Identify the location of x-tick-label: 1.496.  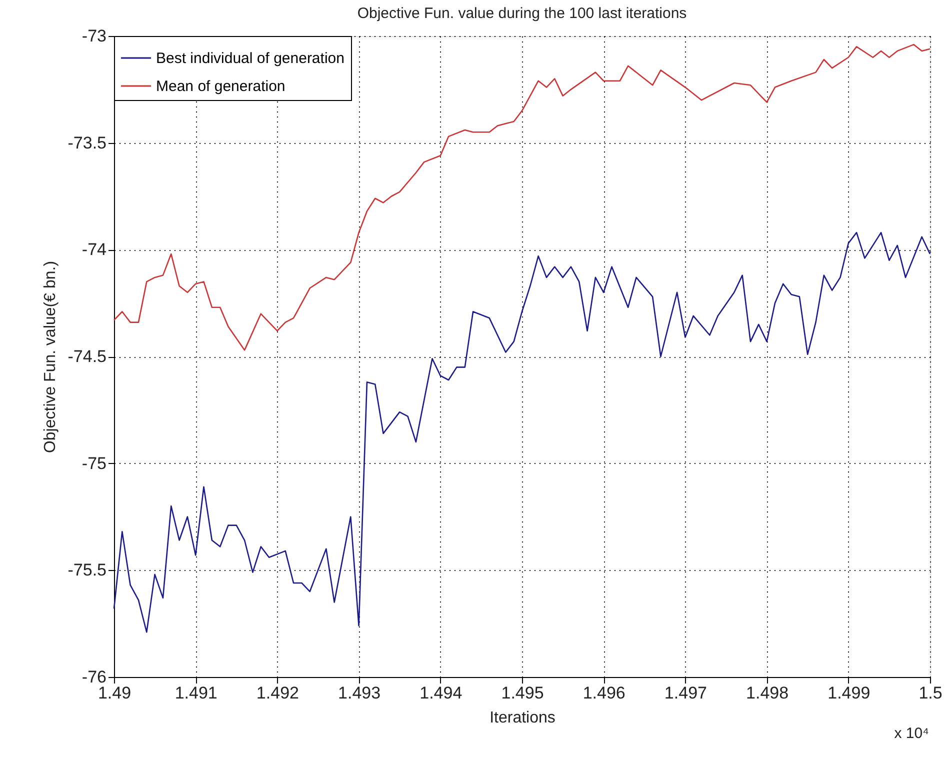
(604, 693).